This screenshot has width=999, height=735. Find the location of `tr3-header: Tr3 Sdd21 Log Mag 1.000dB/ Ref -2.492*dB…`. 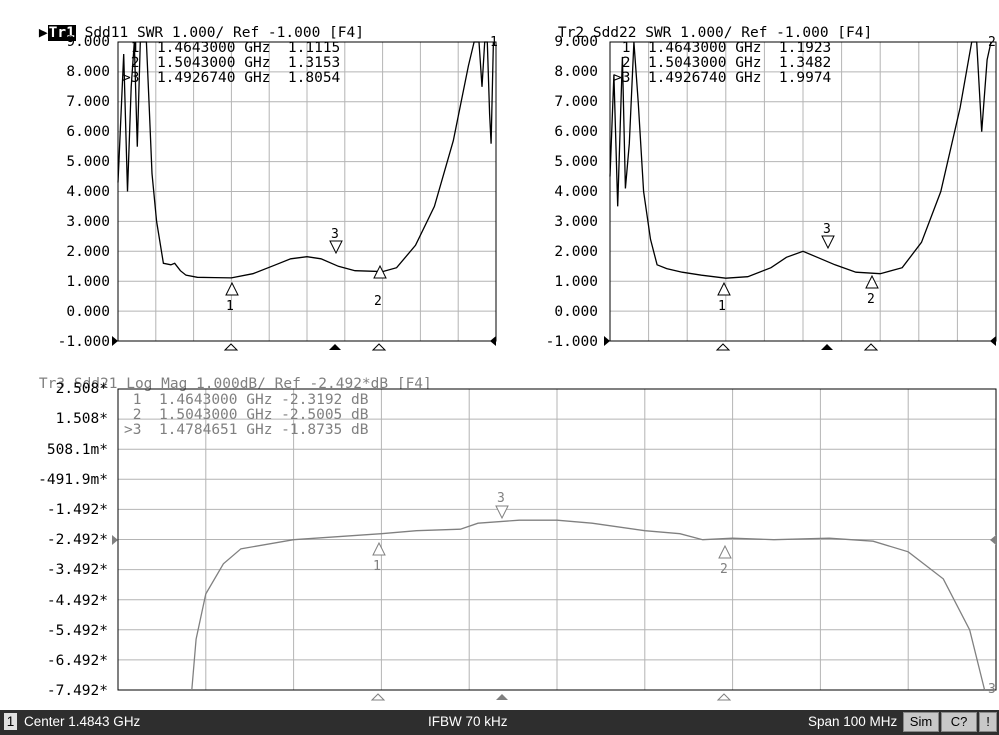

tr3-header: Tr3 Sdd21 Log Mag 1.000dB/ Ref -2.492*dB… is located at coordinates (218, 384).